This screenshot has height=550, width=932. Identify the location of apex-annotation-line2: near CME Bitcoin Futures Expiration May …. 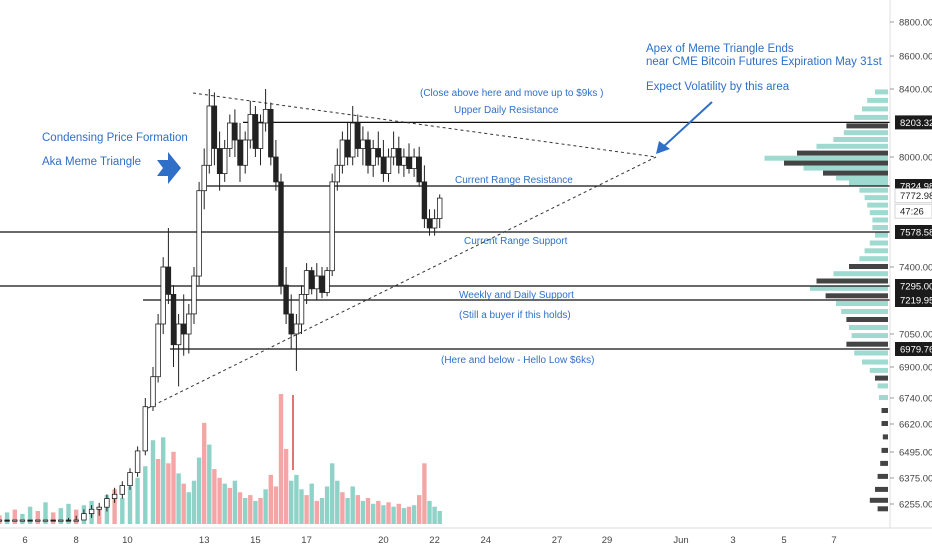
(764, 62).